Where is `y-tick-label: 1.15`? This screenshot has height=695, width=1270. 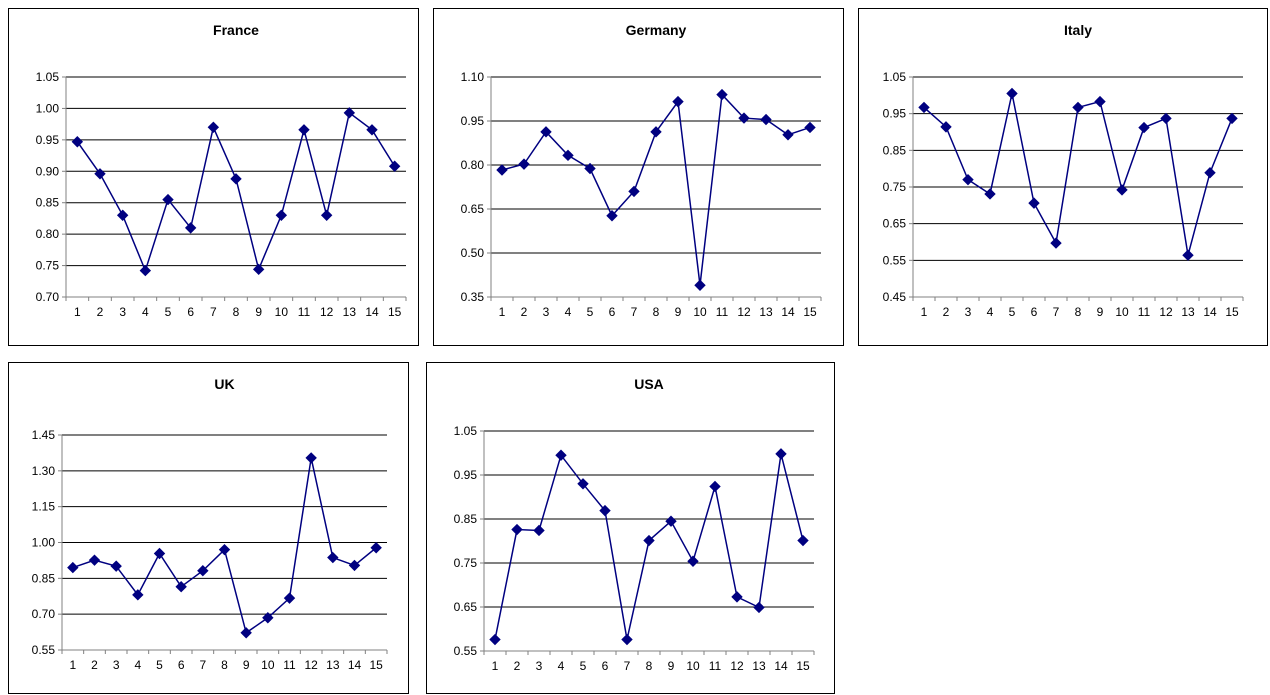
y-tick-label: 1.15 is located at coordinates (44, 507).